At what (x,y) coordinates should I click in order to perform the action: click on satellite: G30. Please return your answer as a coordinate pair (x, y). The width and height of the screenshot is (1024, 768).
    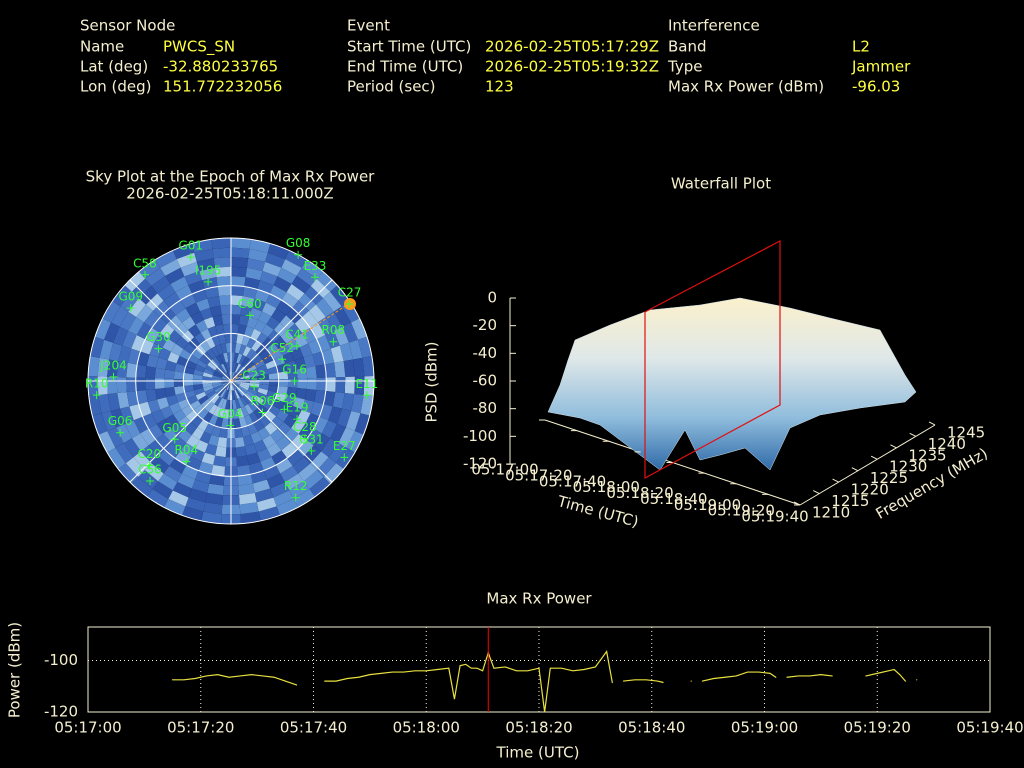
    Looking at the image, I should click on (158, 341).